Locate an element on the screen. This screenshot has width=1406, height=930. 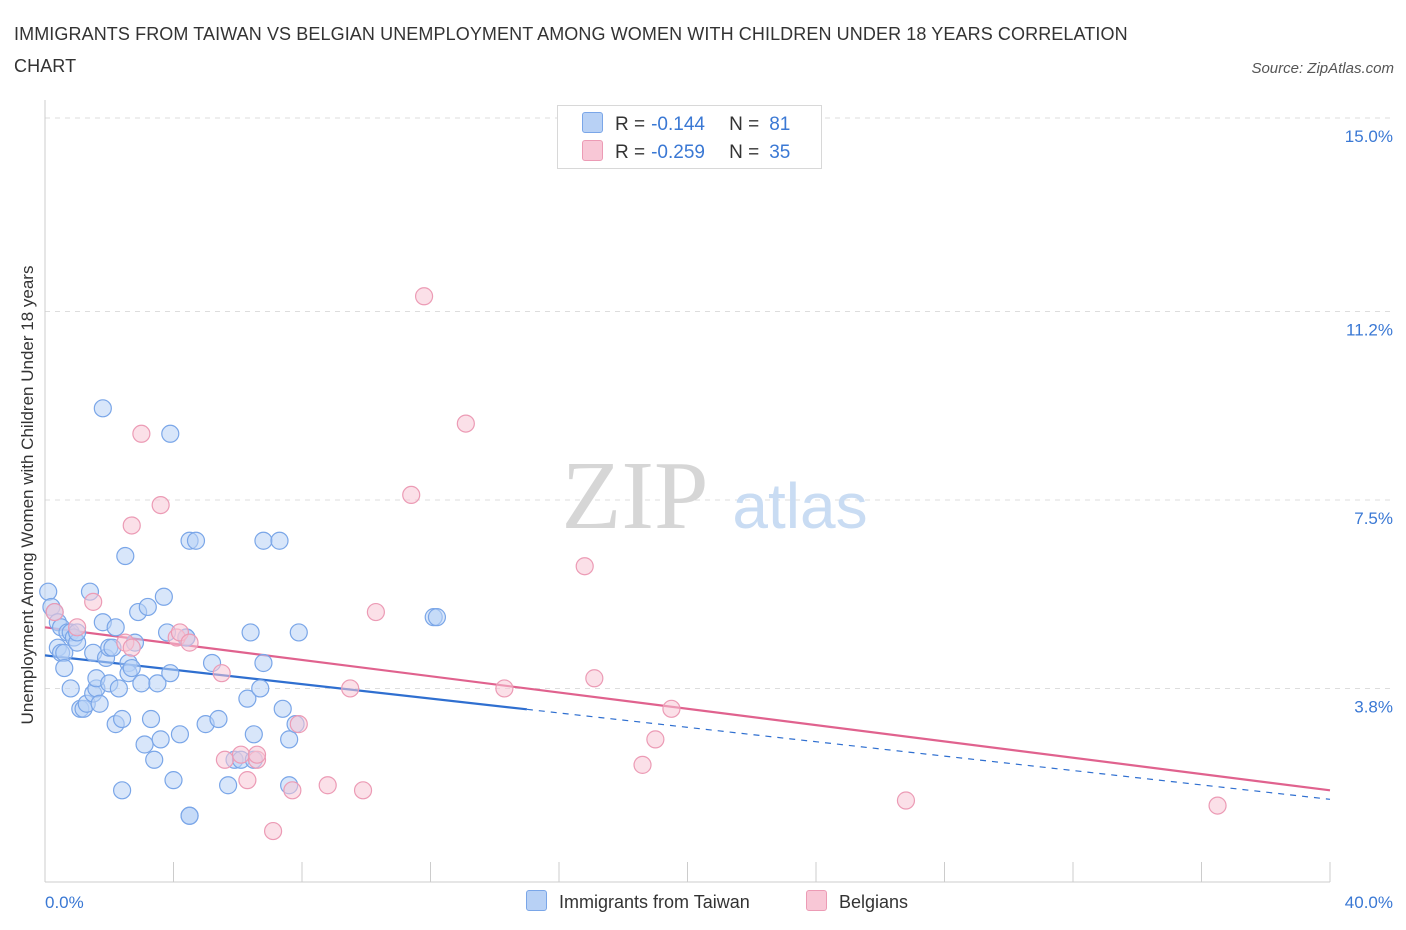
watermark-atlas: atlas is located at coordinates (799, 506).